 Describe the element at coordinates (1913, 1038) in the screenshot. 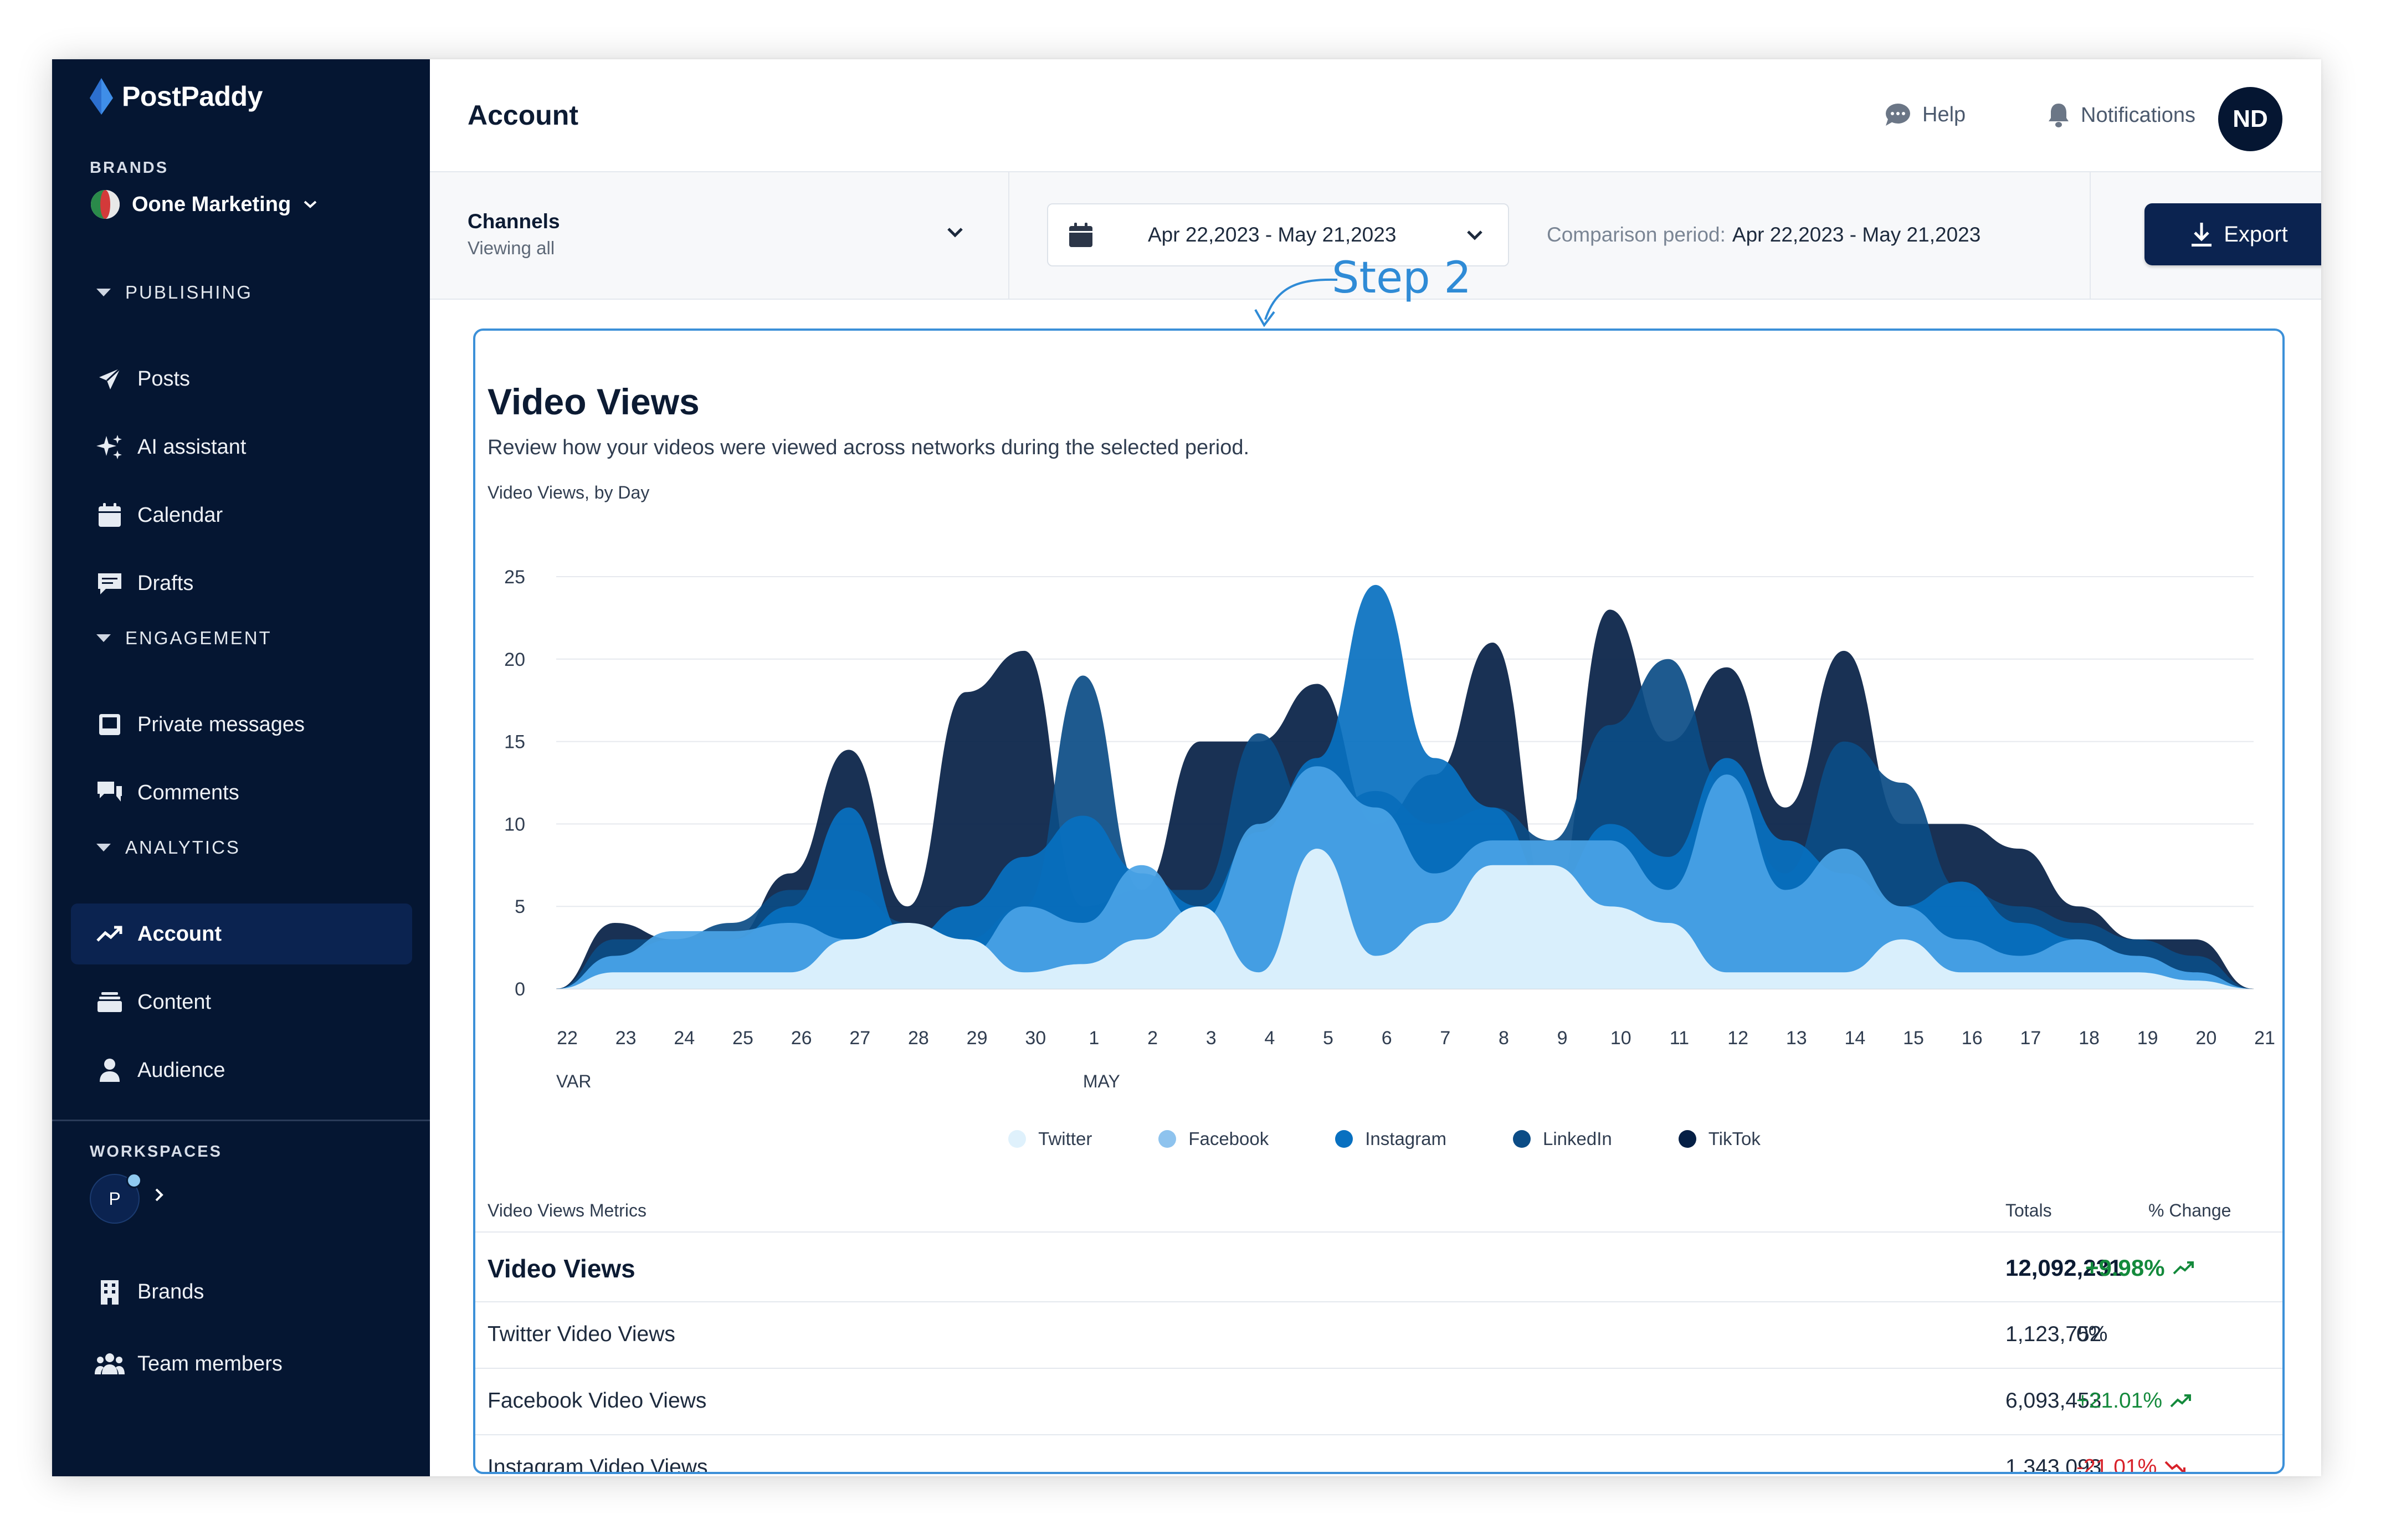

I see `x-tick-label: 15` at that location.